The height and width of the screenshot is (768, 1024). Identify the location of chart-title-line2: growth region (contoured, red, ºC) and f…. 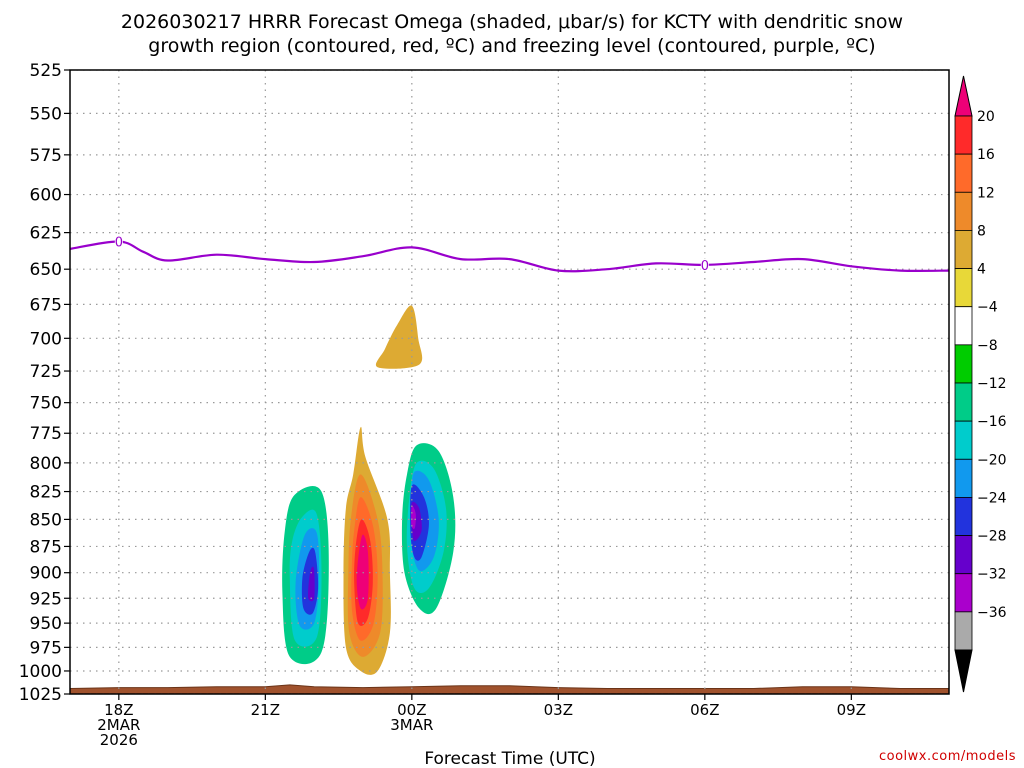
(511, 46).